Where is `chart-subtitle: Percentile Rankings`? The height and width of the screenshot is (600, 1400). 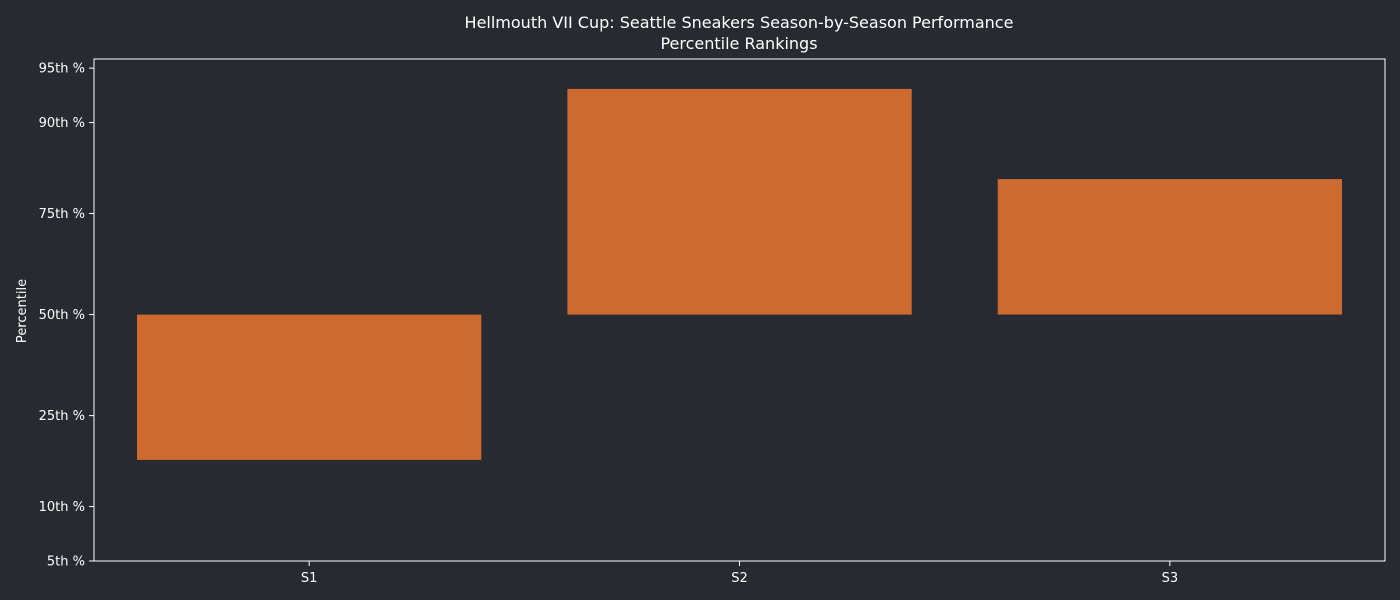
chart-subtitle: Percentile Rankings is located at coordinates (738, 43).